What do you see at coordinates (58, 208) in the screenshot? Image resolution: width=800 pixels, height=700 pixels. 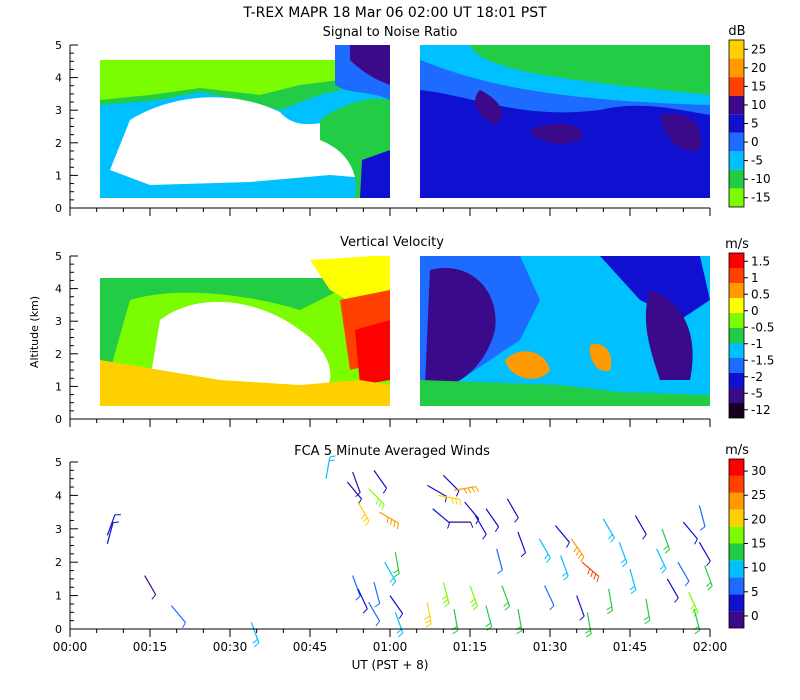 I see `y-tick-label: 0` at bounding box center [58, 208].